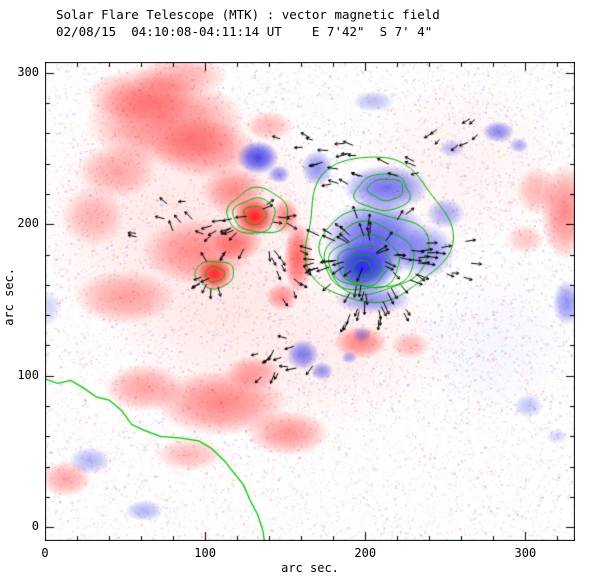 The width and height of the screenshot is (612, 585). Describe the element at coordinates (45, 553) in the screenshot. I see `x-tick-label: 0` at that location.